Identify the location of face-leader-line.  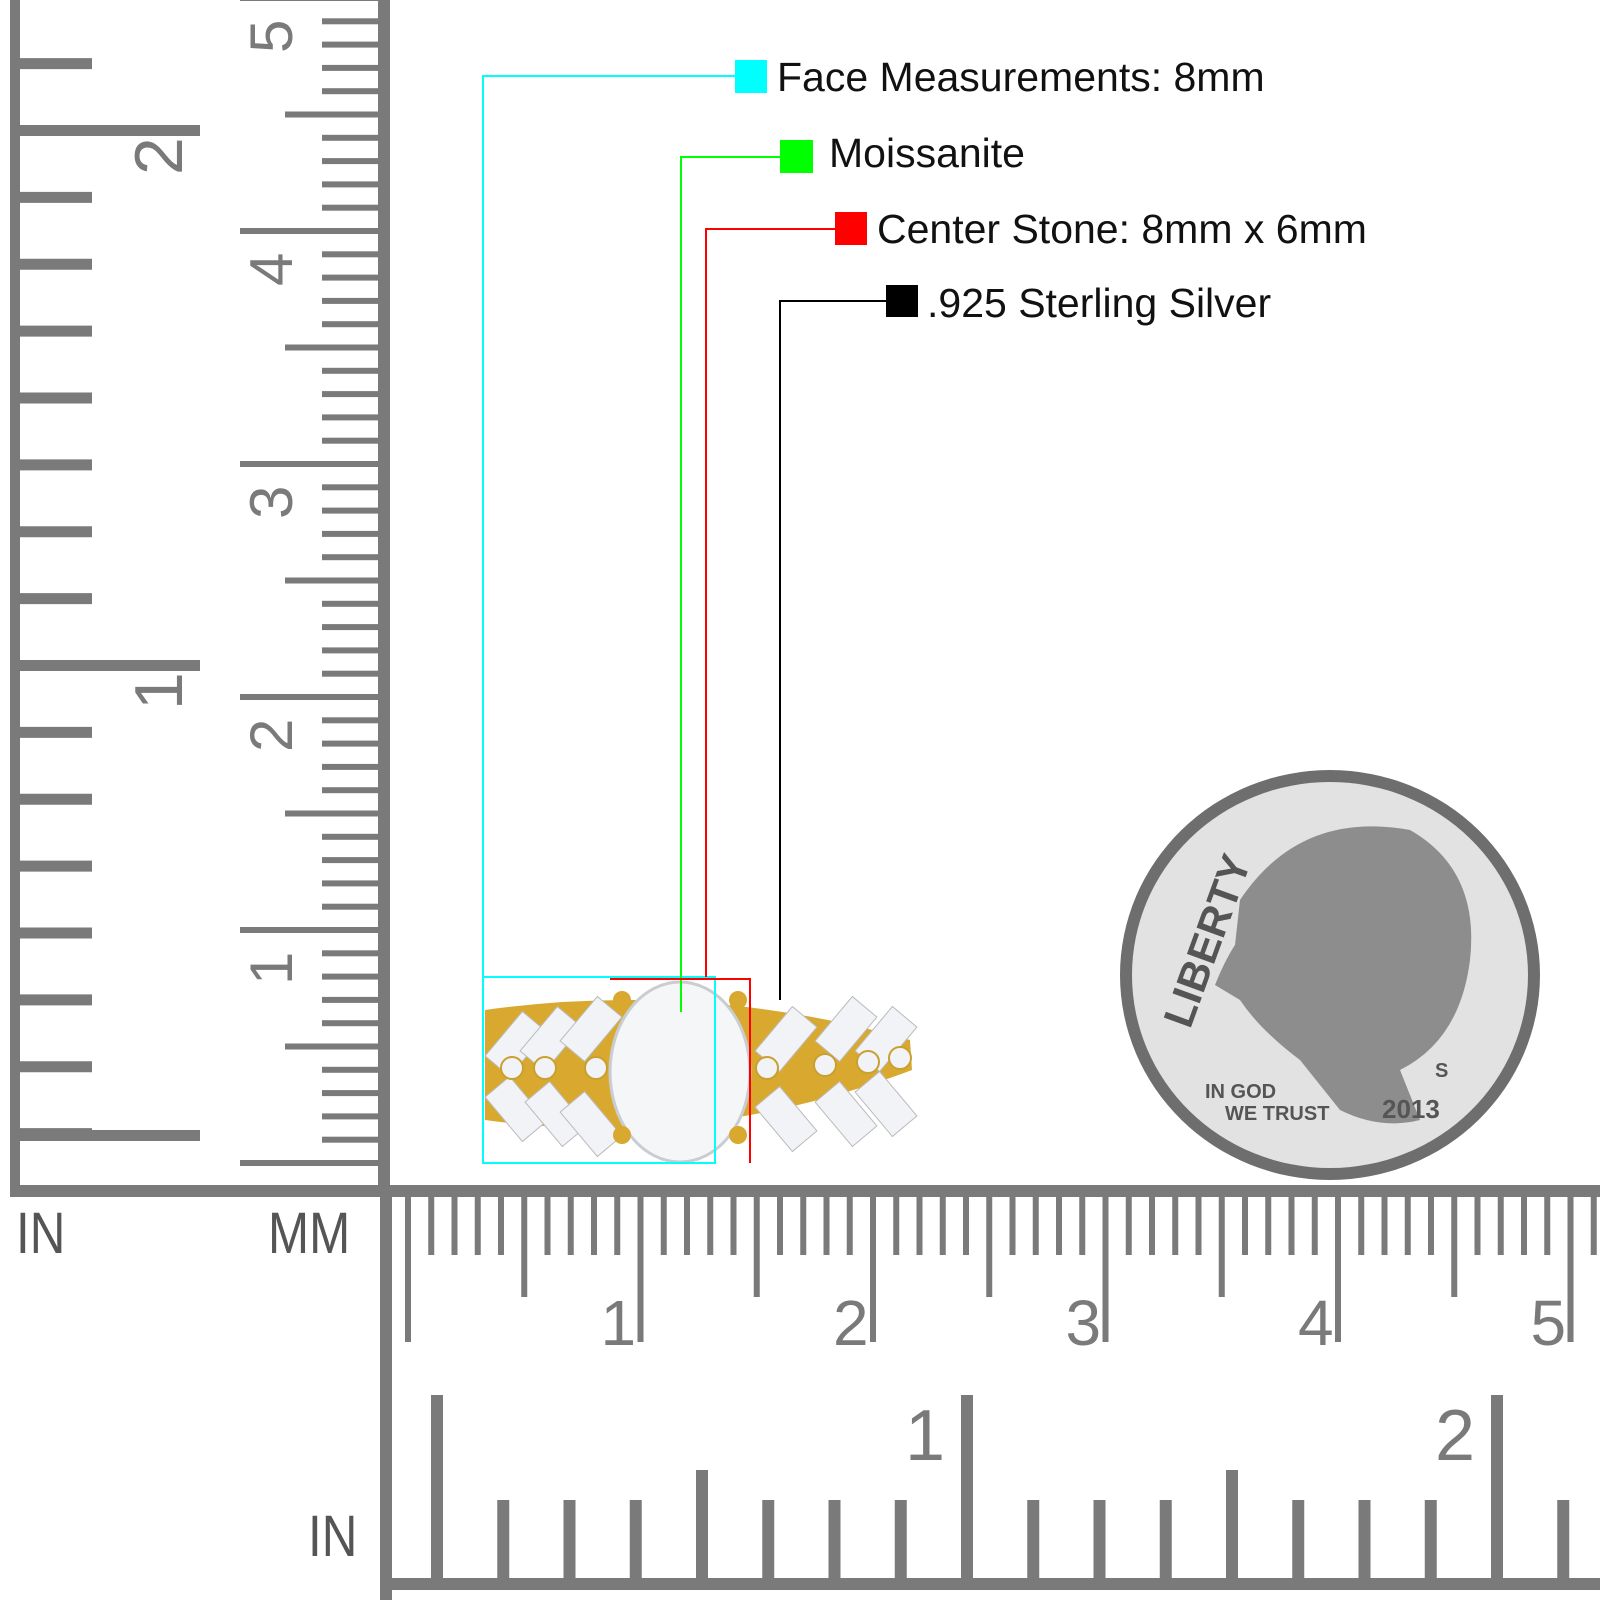
(608, 619).